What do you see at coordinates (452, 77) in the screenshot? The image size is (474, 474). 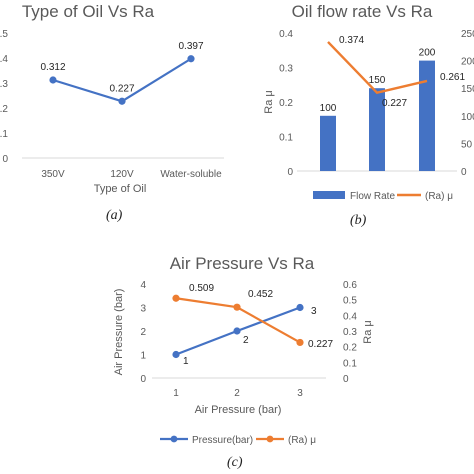 I see `chart-b-ra-data-label: 0.261` at bounding box center [452, 77].